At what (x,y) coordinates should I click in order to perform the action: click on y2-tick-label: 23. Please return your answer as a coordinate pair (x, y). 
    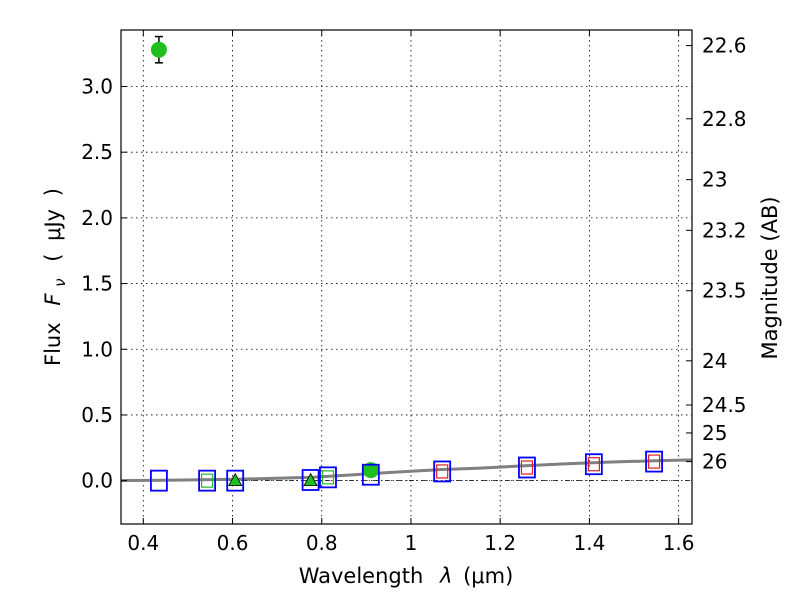
    Looking at the image, I should click on (714, 180).